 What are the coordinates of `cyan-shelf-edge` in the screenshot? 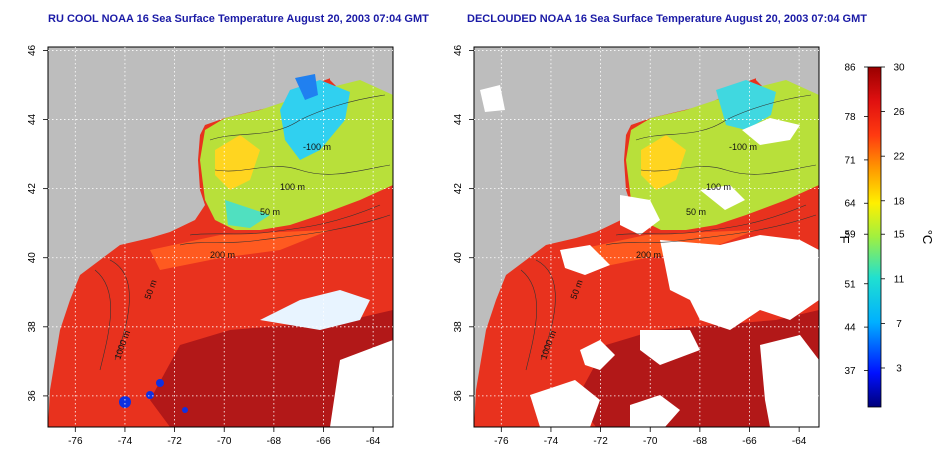 It's located at (247, 214).